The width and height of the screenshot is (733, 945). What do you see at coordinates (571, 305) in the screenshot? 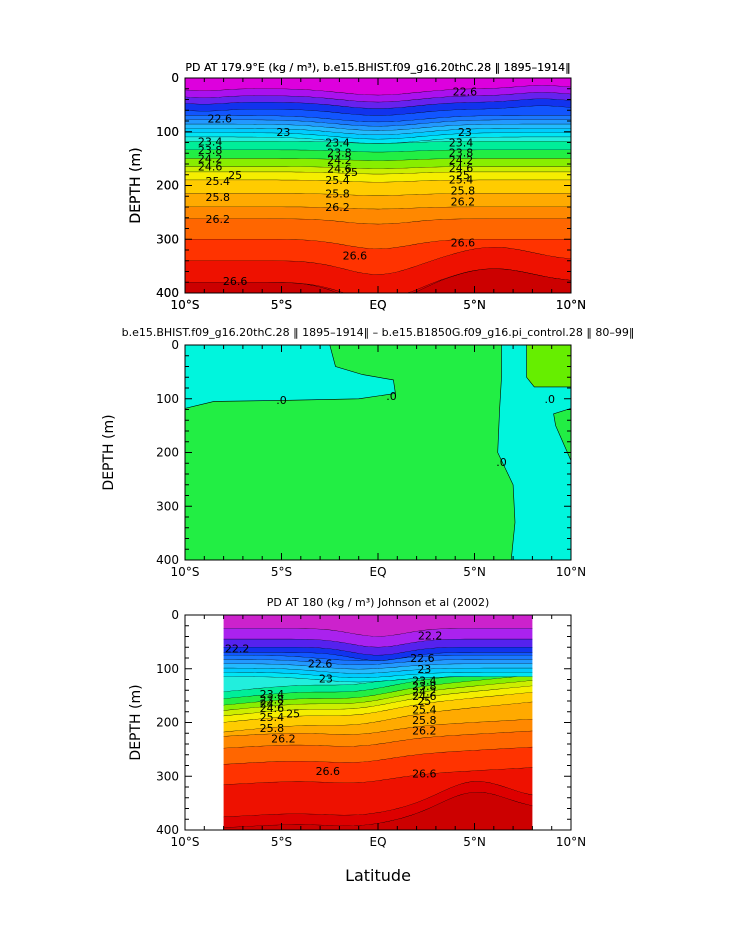
I see `x-tick-label: 10°N` at bounding box center [571, 305].